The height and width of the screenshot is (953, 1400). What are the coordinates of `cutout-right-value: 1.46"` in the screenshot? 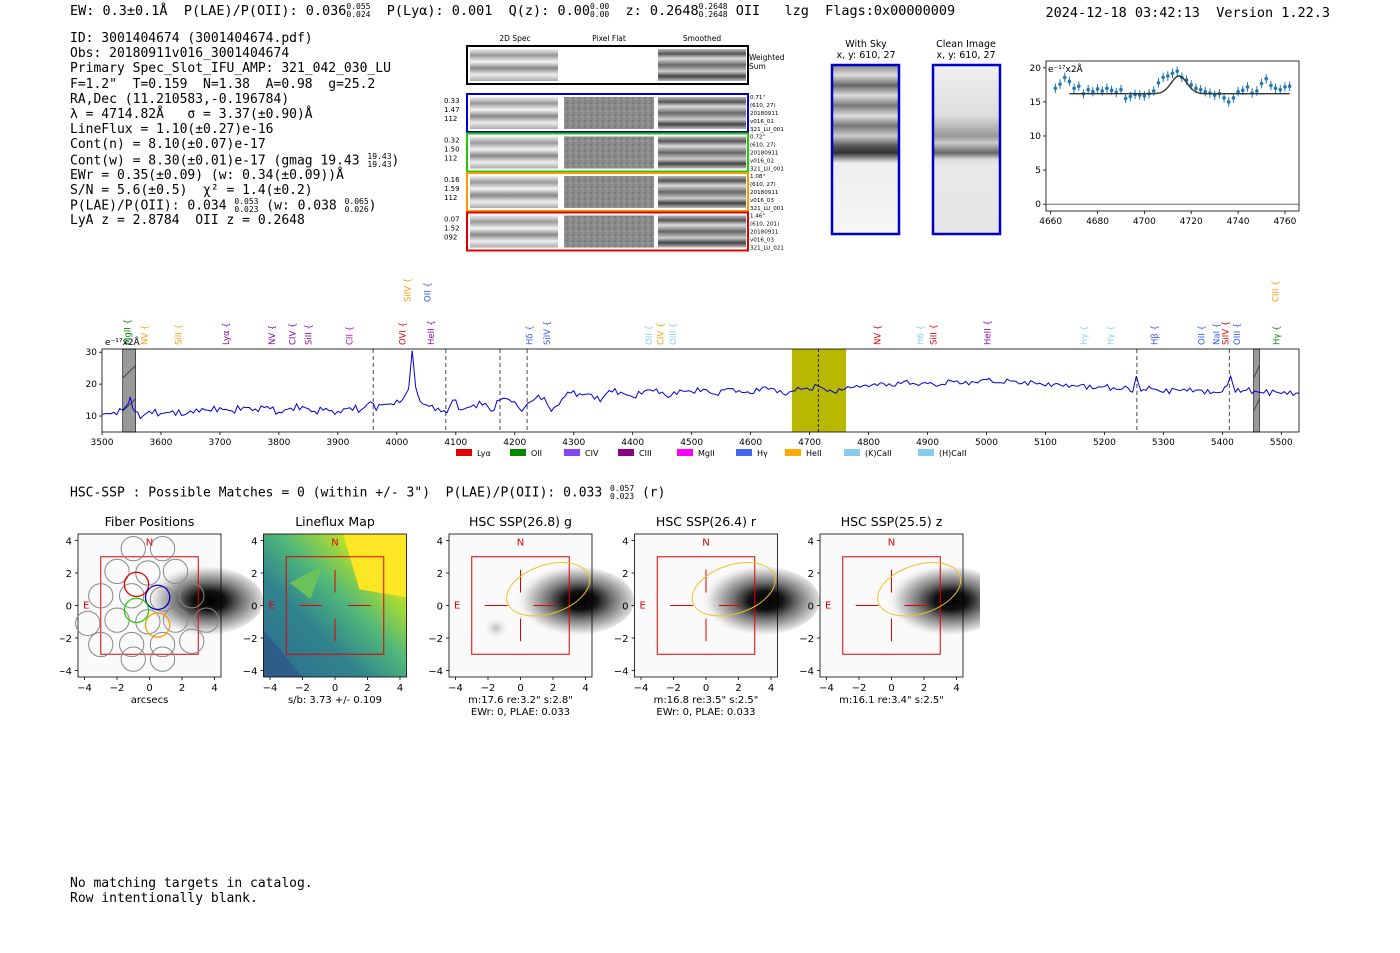 It's located at (757, 217).